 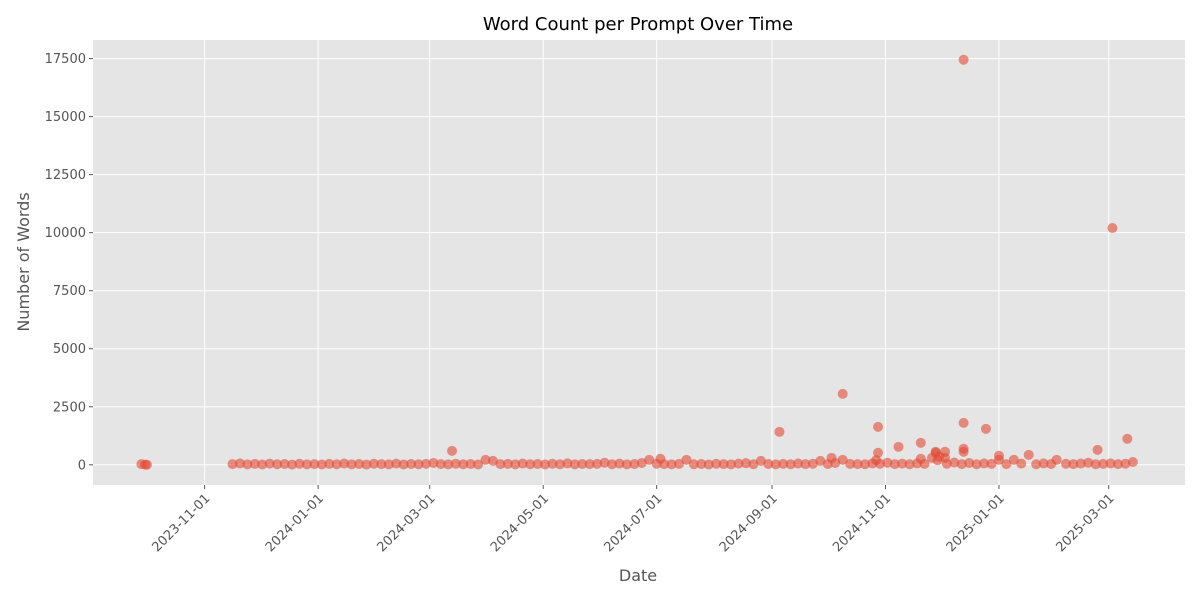 What do you see at coordinates (65, 175) in the screenshot?
I see `y-tick-label: 12500` at bounding box center [65, 175].